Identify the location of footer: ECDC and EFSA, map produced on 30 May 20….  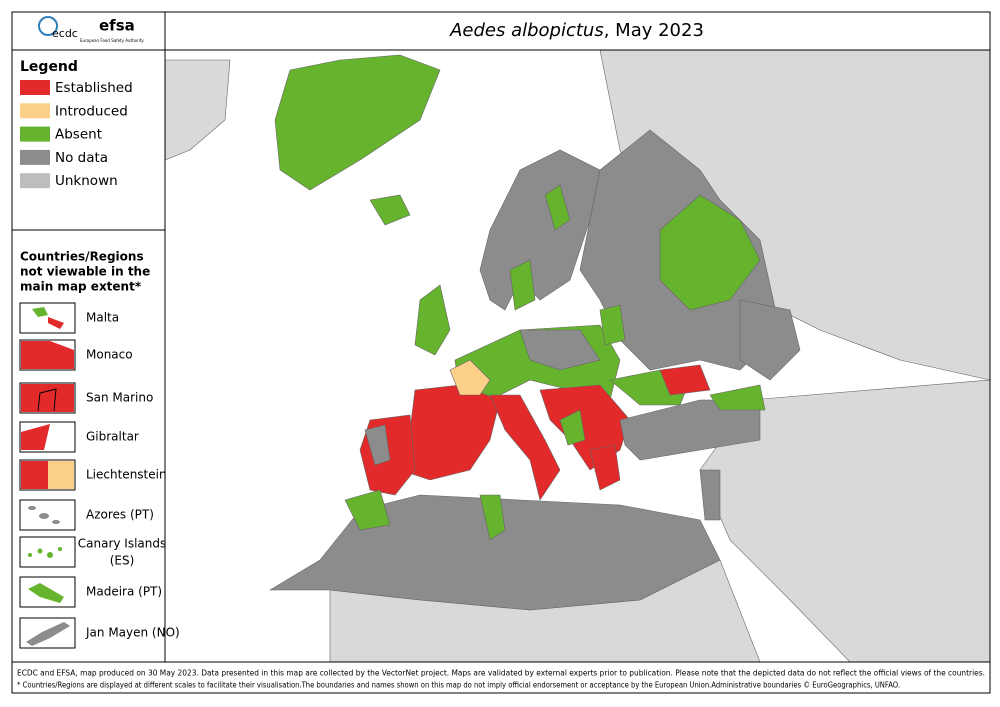
(501, 679).